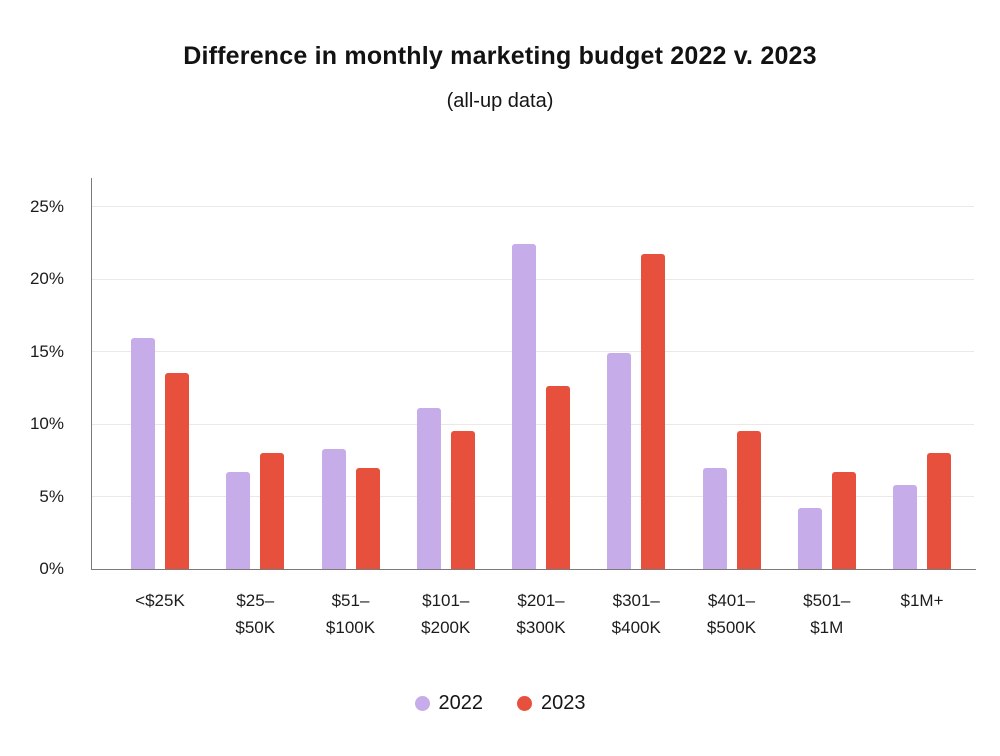  What do you see at coordinates (51, 496) in the screenshot?
I see `y-tick-label-5: 5%` at bounding box center [51, 496].